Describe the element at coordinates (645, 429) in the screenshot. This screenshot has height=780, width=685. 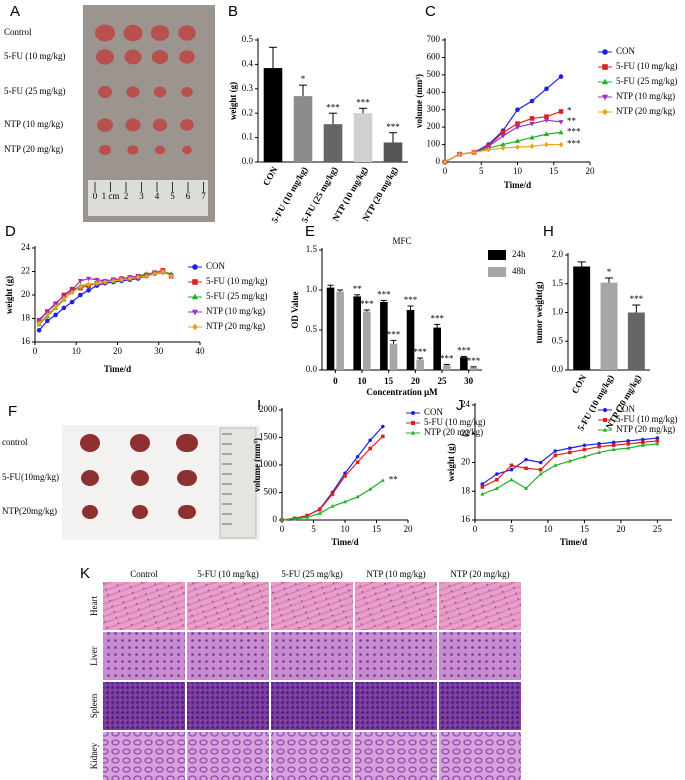
I see `legend-label: NTP (20 mg/kg)` at that location.